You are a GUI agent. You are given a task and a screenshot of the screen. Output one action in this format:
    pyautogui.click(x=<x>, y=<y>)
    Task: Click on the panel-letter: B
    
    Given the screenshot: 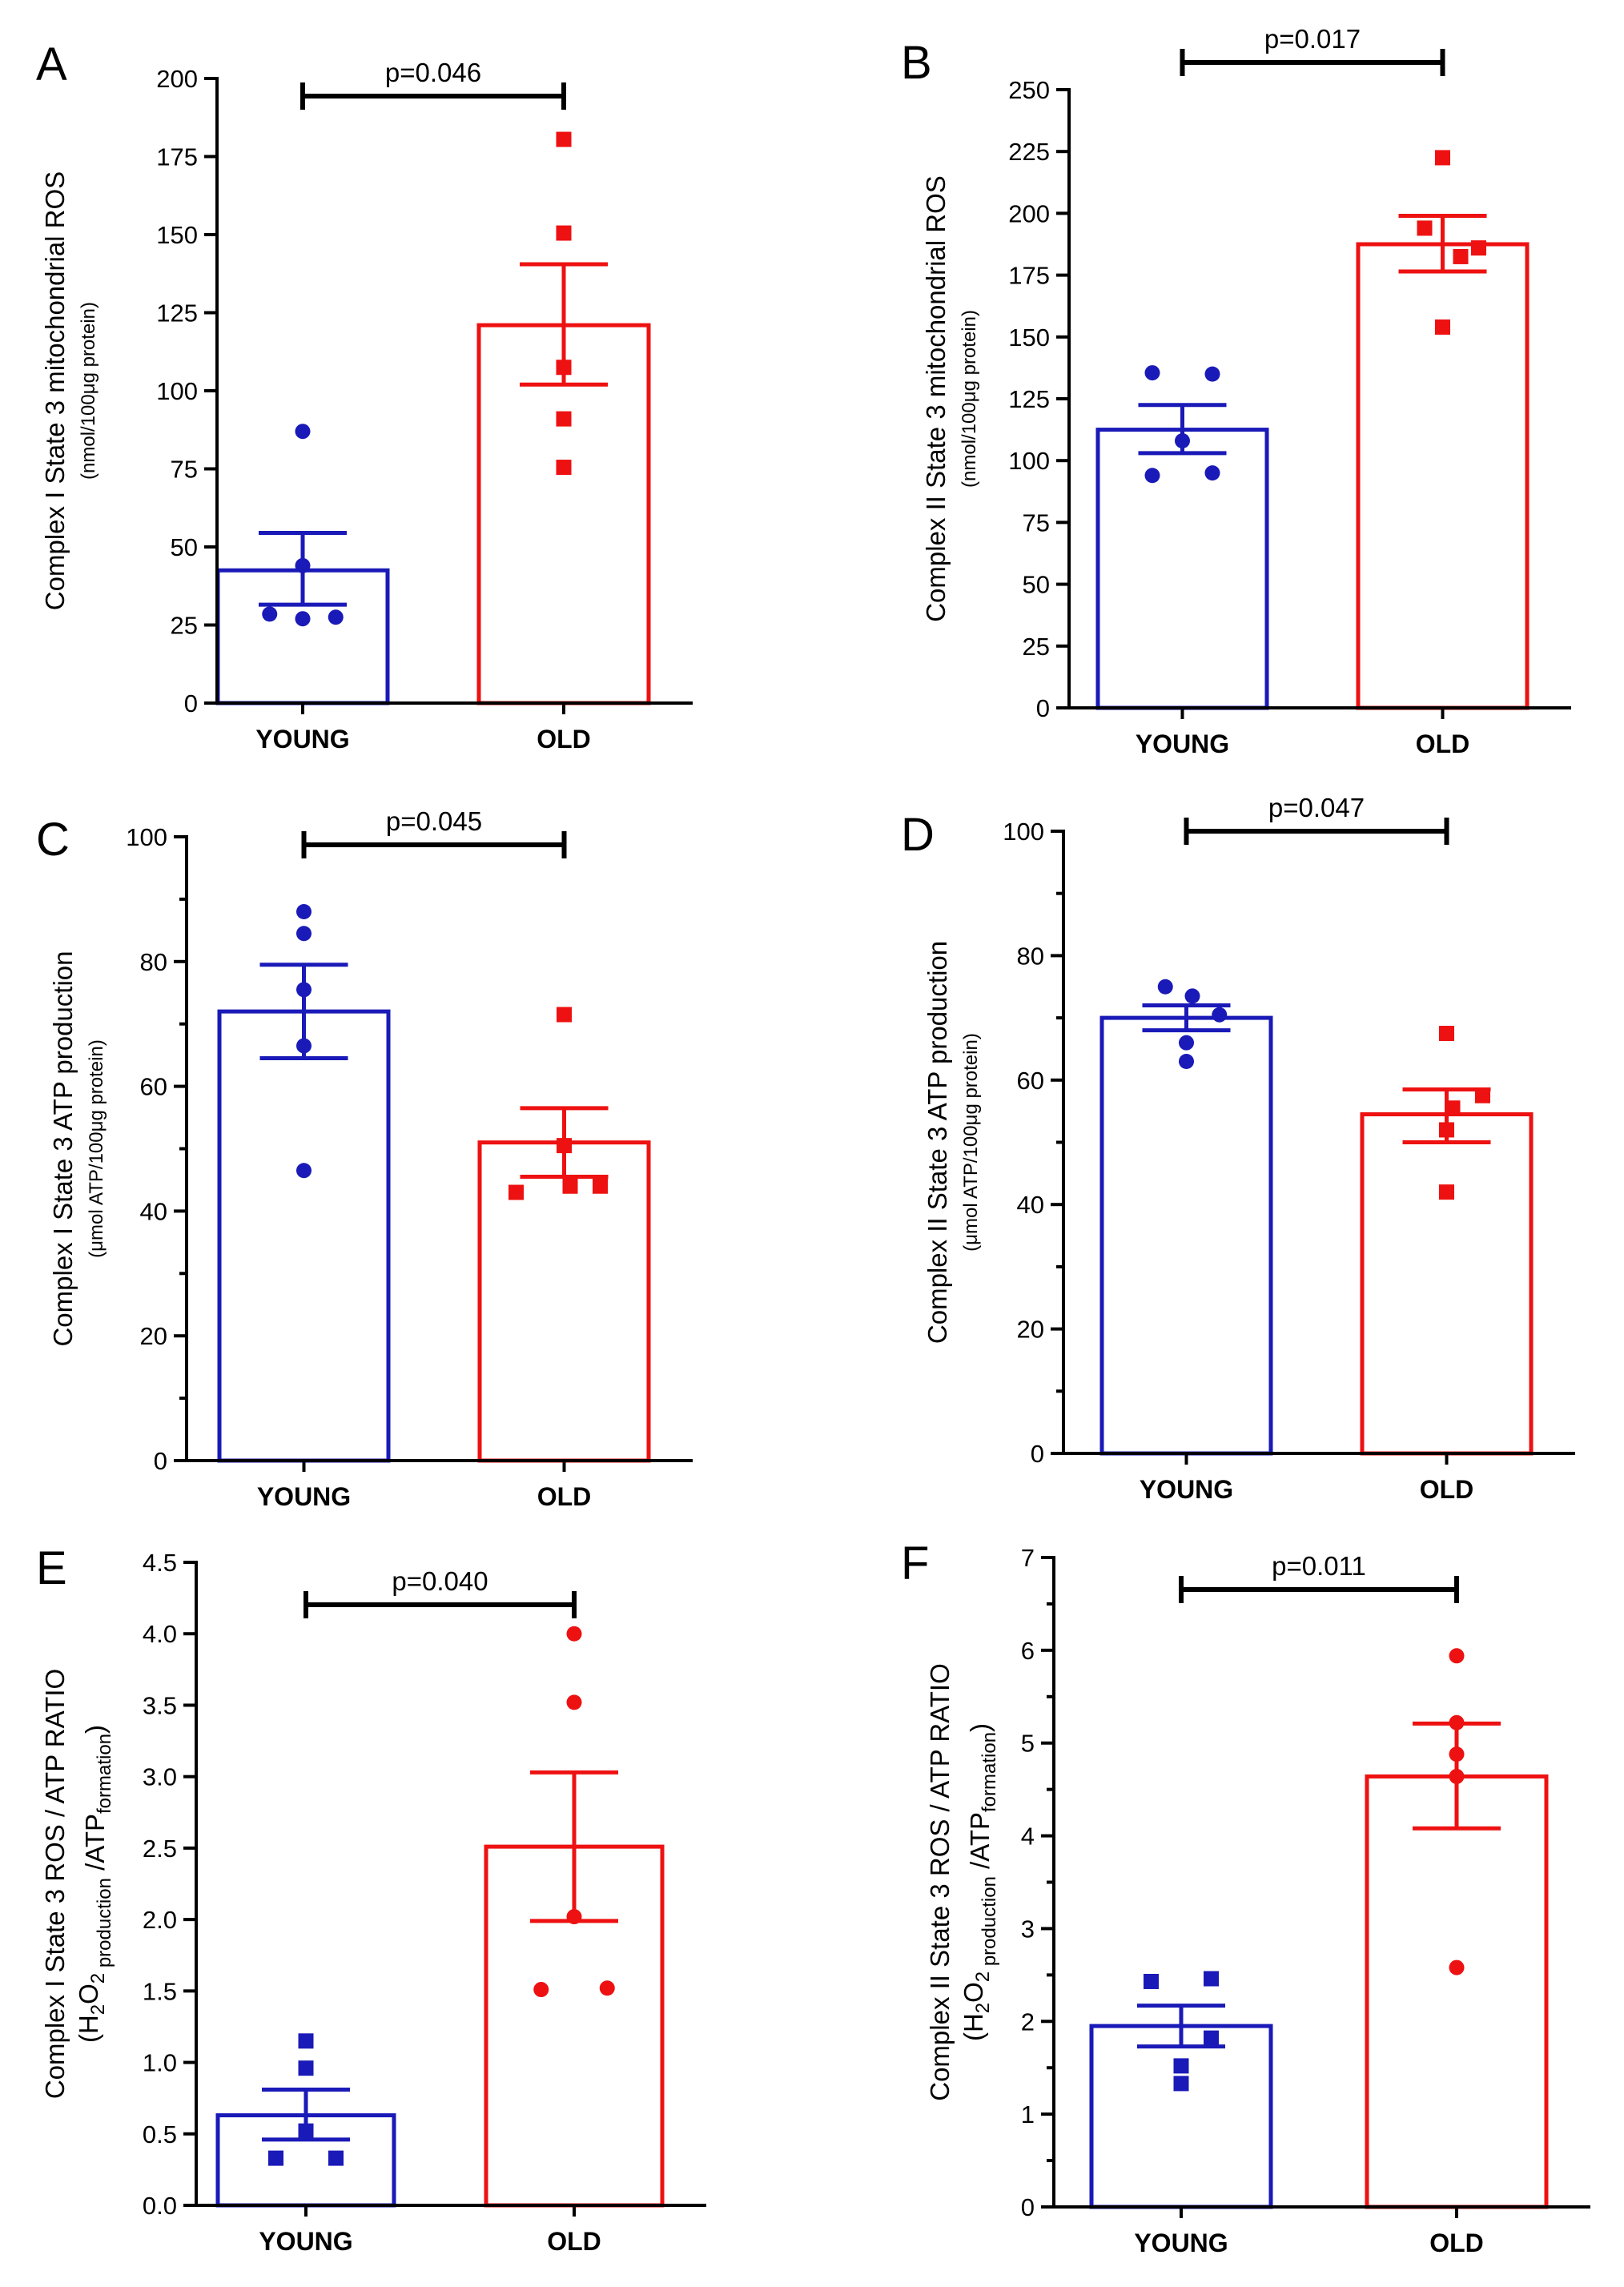 What is the action you would take?
    pyautogui.click(x=916, y=63)
    